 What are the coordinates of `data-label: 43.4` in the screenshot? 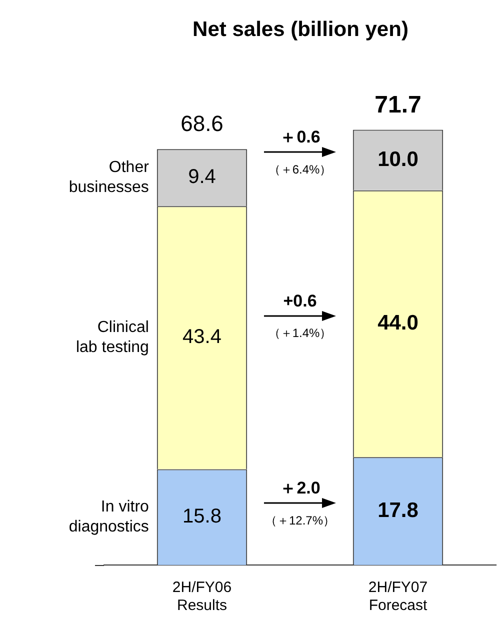 It's located at (202, 337).